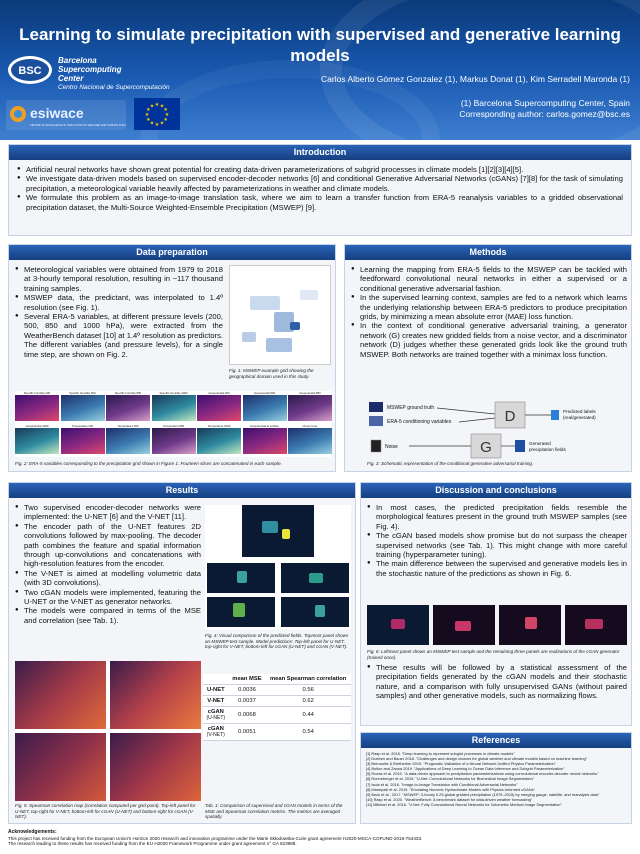 This screenshot has width=640, height=854. What do you see at coordinates (496, 490) in the screenshot?
I see `discussion-heading: Discussion and conclusions` at bounding box center [496, 490].